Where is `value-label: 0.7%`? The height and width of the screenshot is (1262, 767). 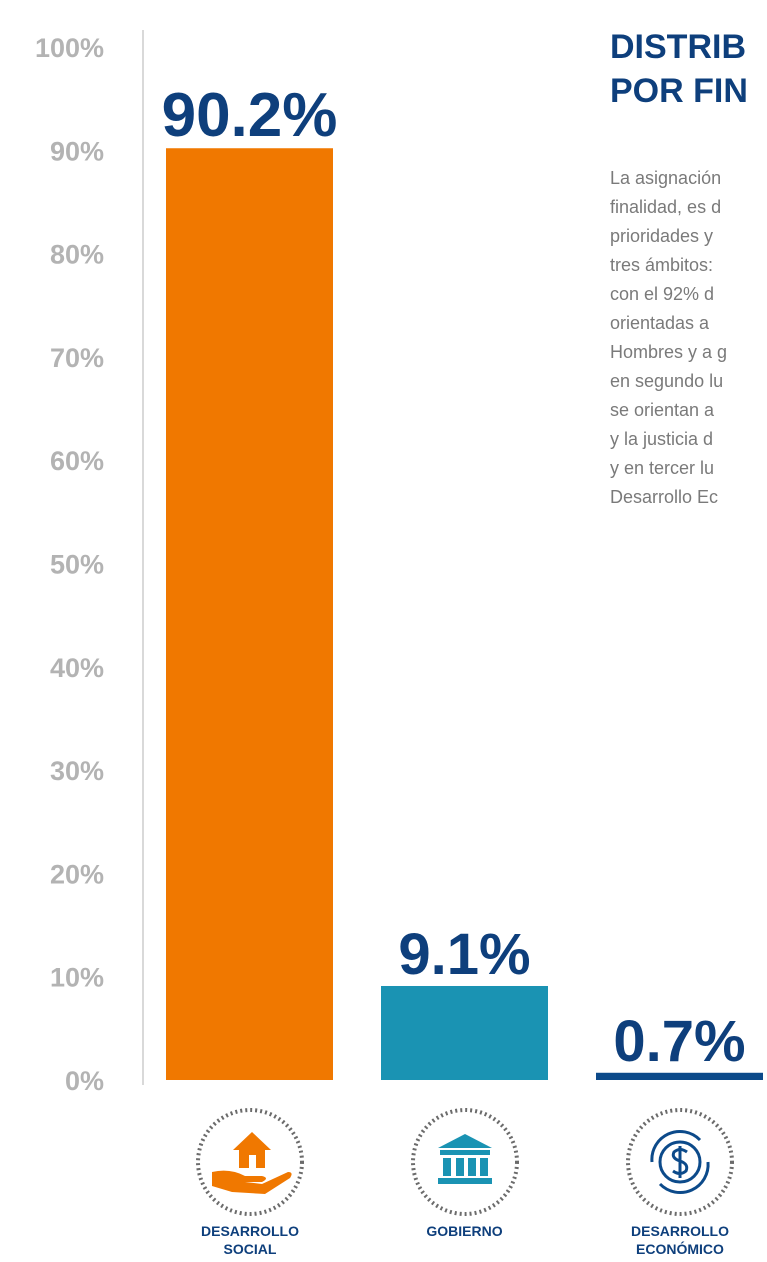
value-label: 0.7% is located at coordinates (679, 1041).